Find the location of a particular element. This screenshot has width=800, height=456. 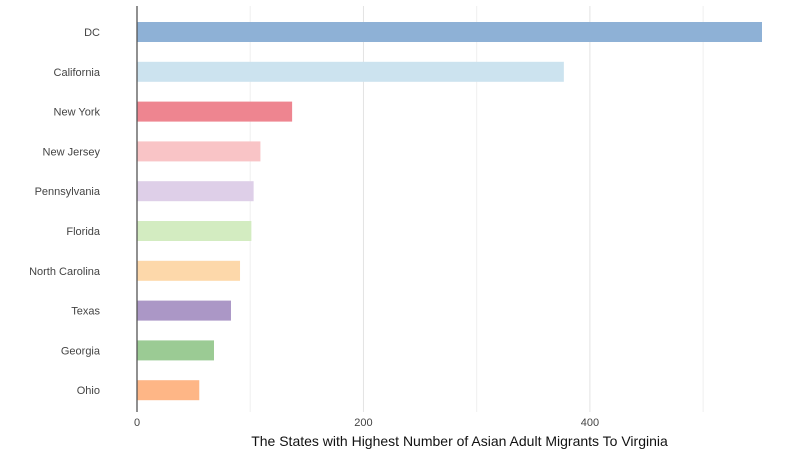

bar-north-carolina is located at coordinates (189, 270).